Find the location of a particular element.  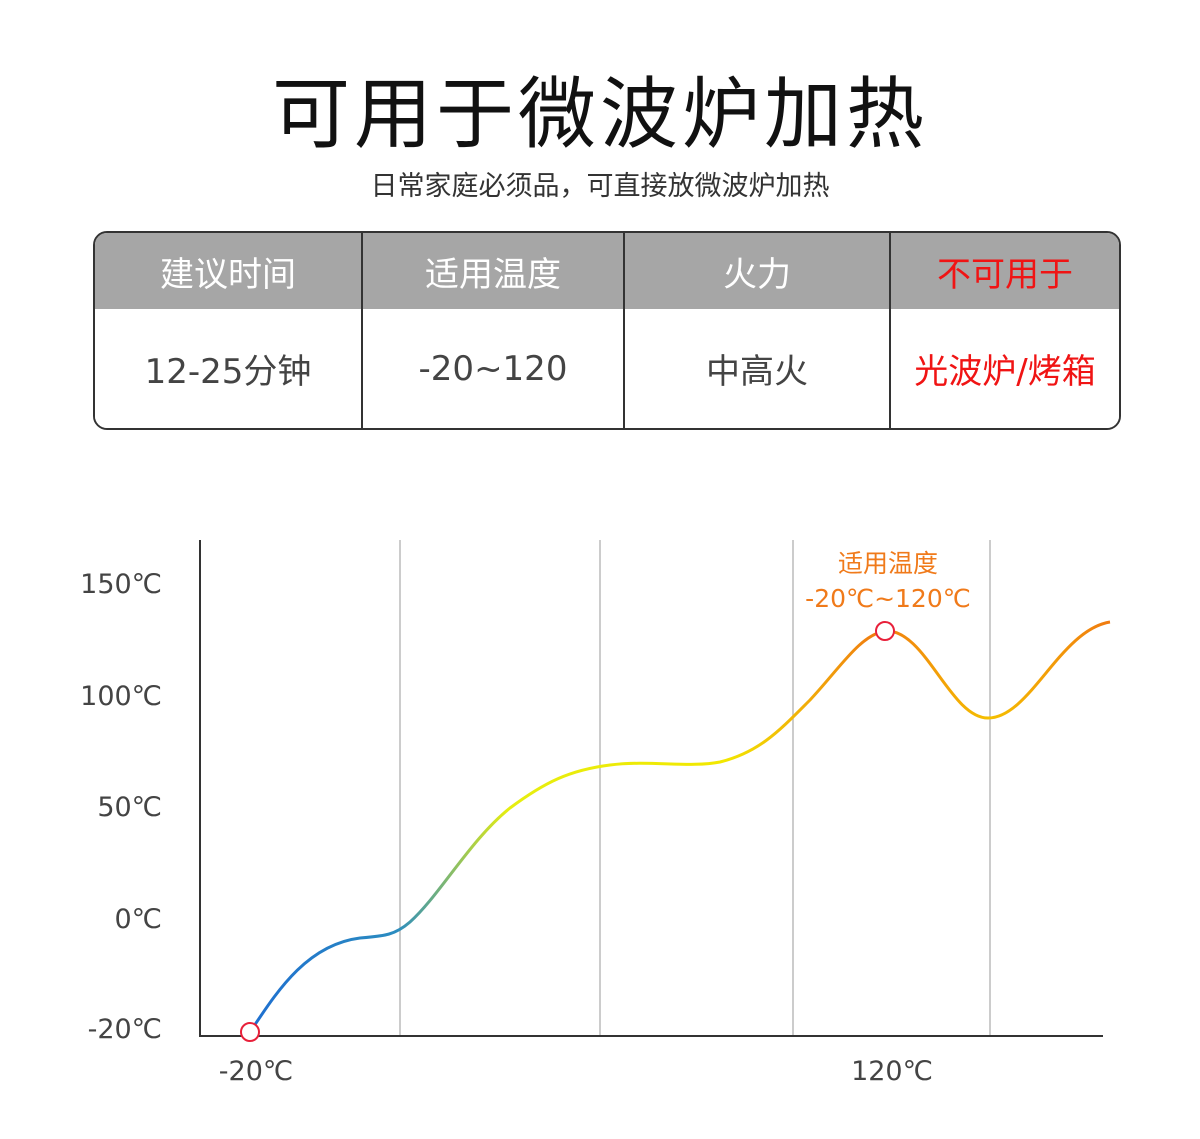

value-power: 中高火 is located at coordinates (758, 368).